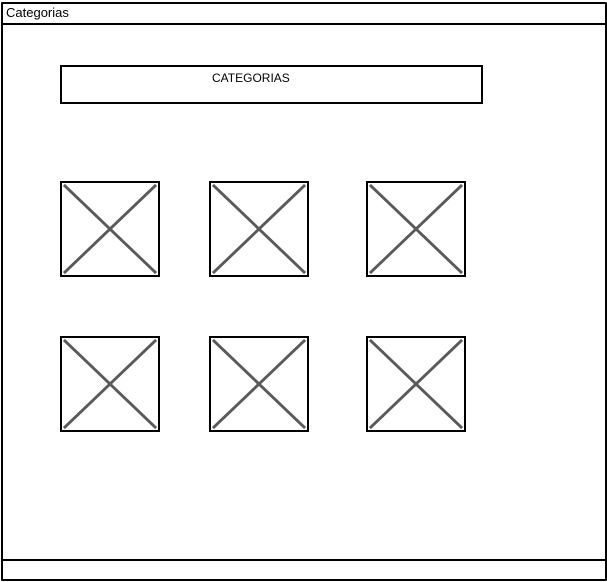 This screenshot has width=607, height=582. Describe the element at coordinates (304, 14) in the screenshot. I see `title-bar: Categorias` at that location.